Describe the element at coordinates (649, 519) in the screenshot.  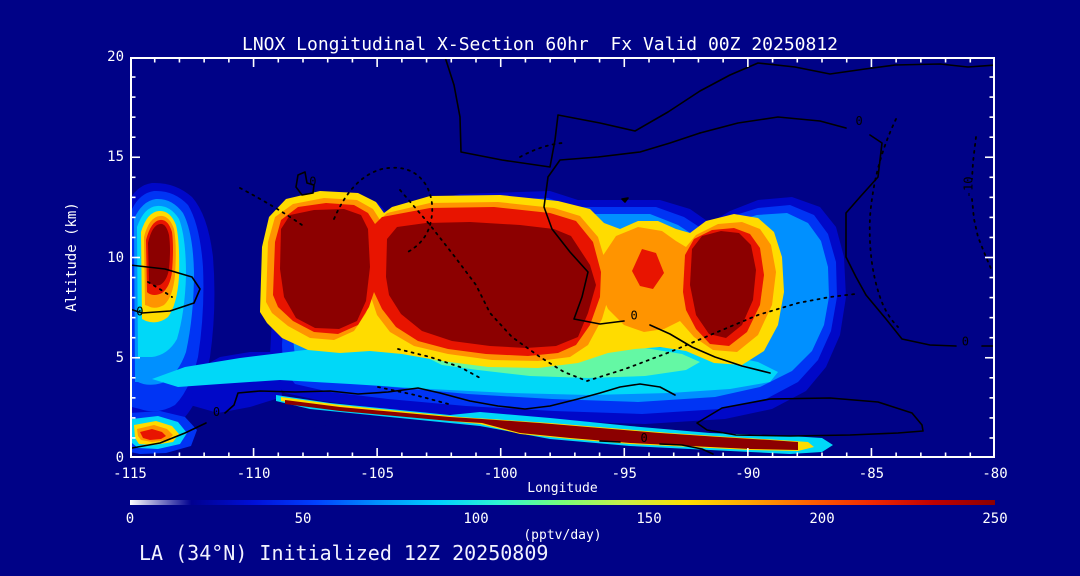
I see `colorbar-tick-label: 150` at that location.